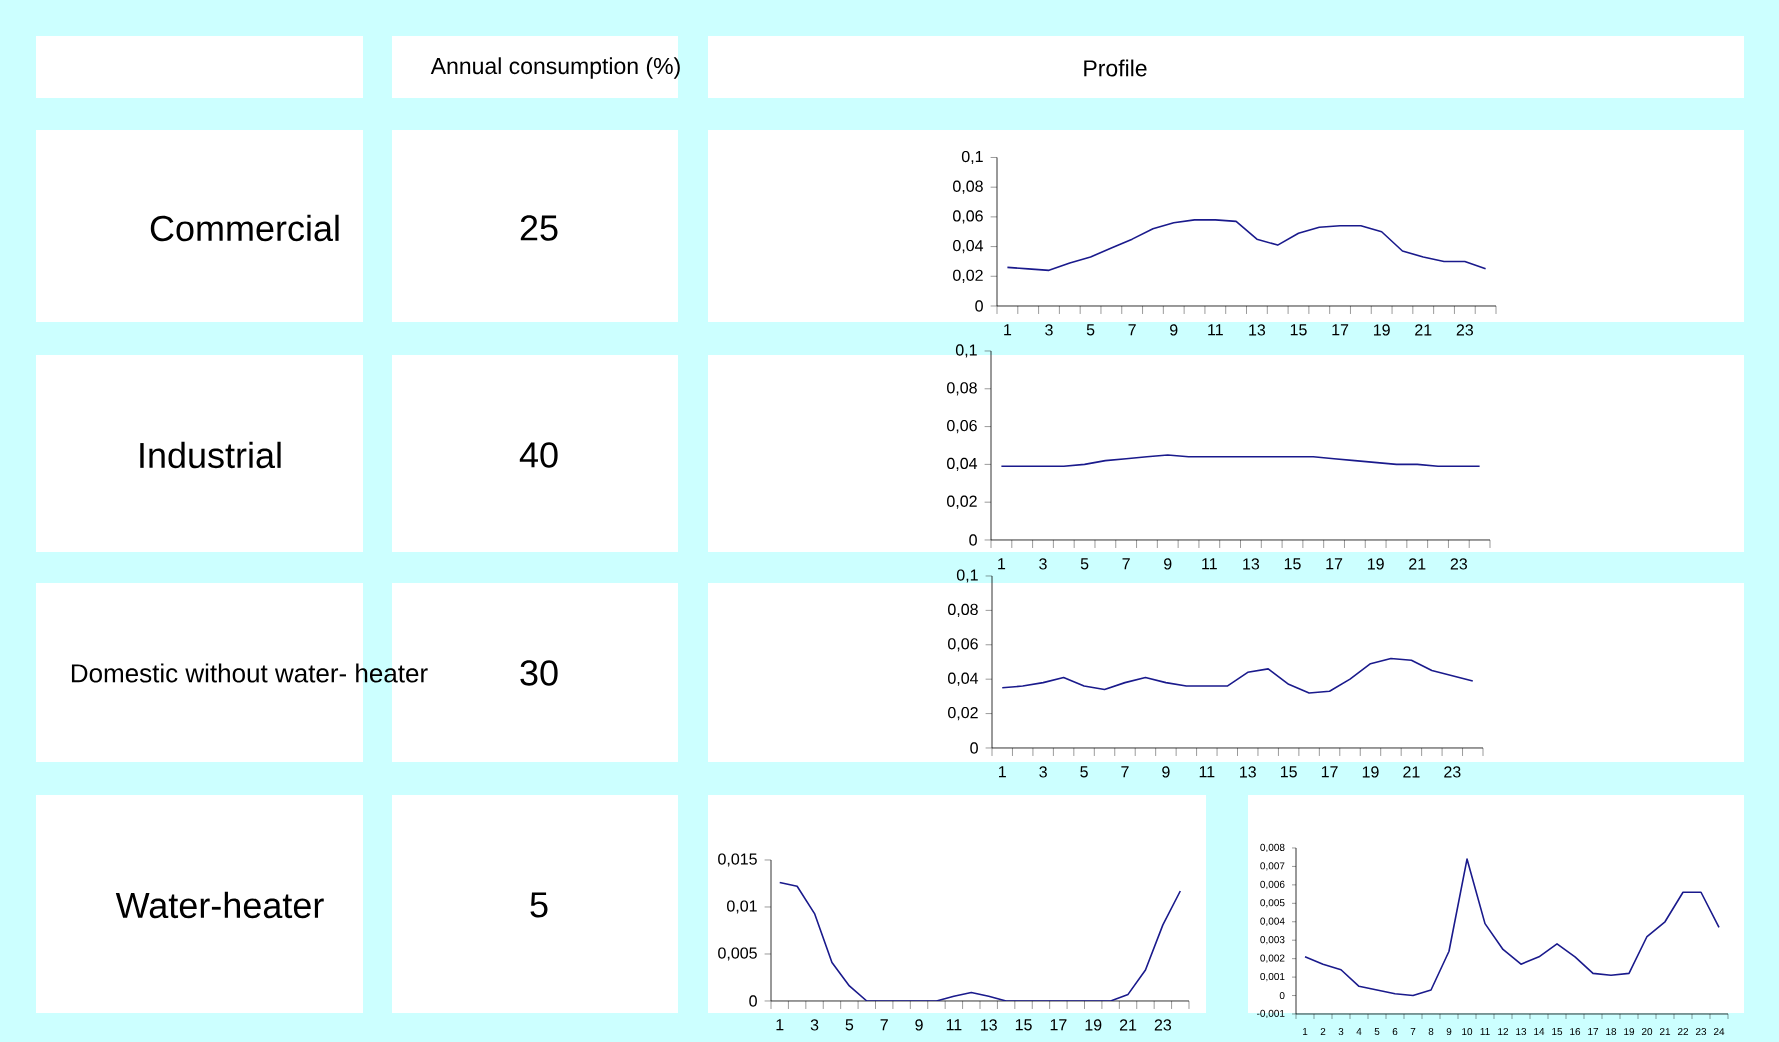  Describe the element at coordinates (1271, 1014) in the screenshot. I see `y-tick-label: -0,001` at that location.